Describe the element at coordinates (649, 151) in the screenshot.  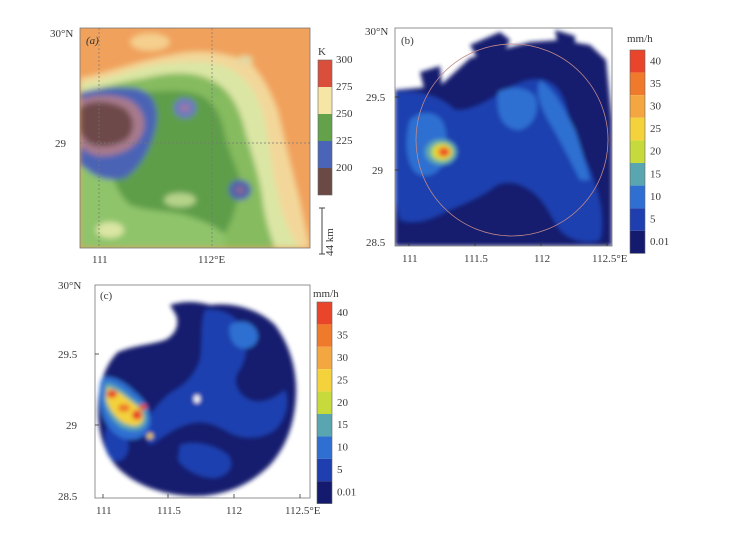
I see `panel-b-colorbar: 40 35 30 25 20 15 10 5 0.01` at that location.